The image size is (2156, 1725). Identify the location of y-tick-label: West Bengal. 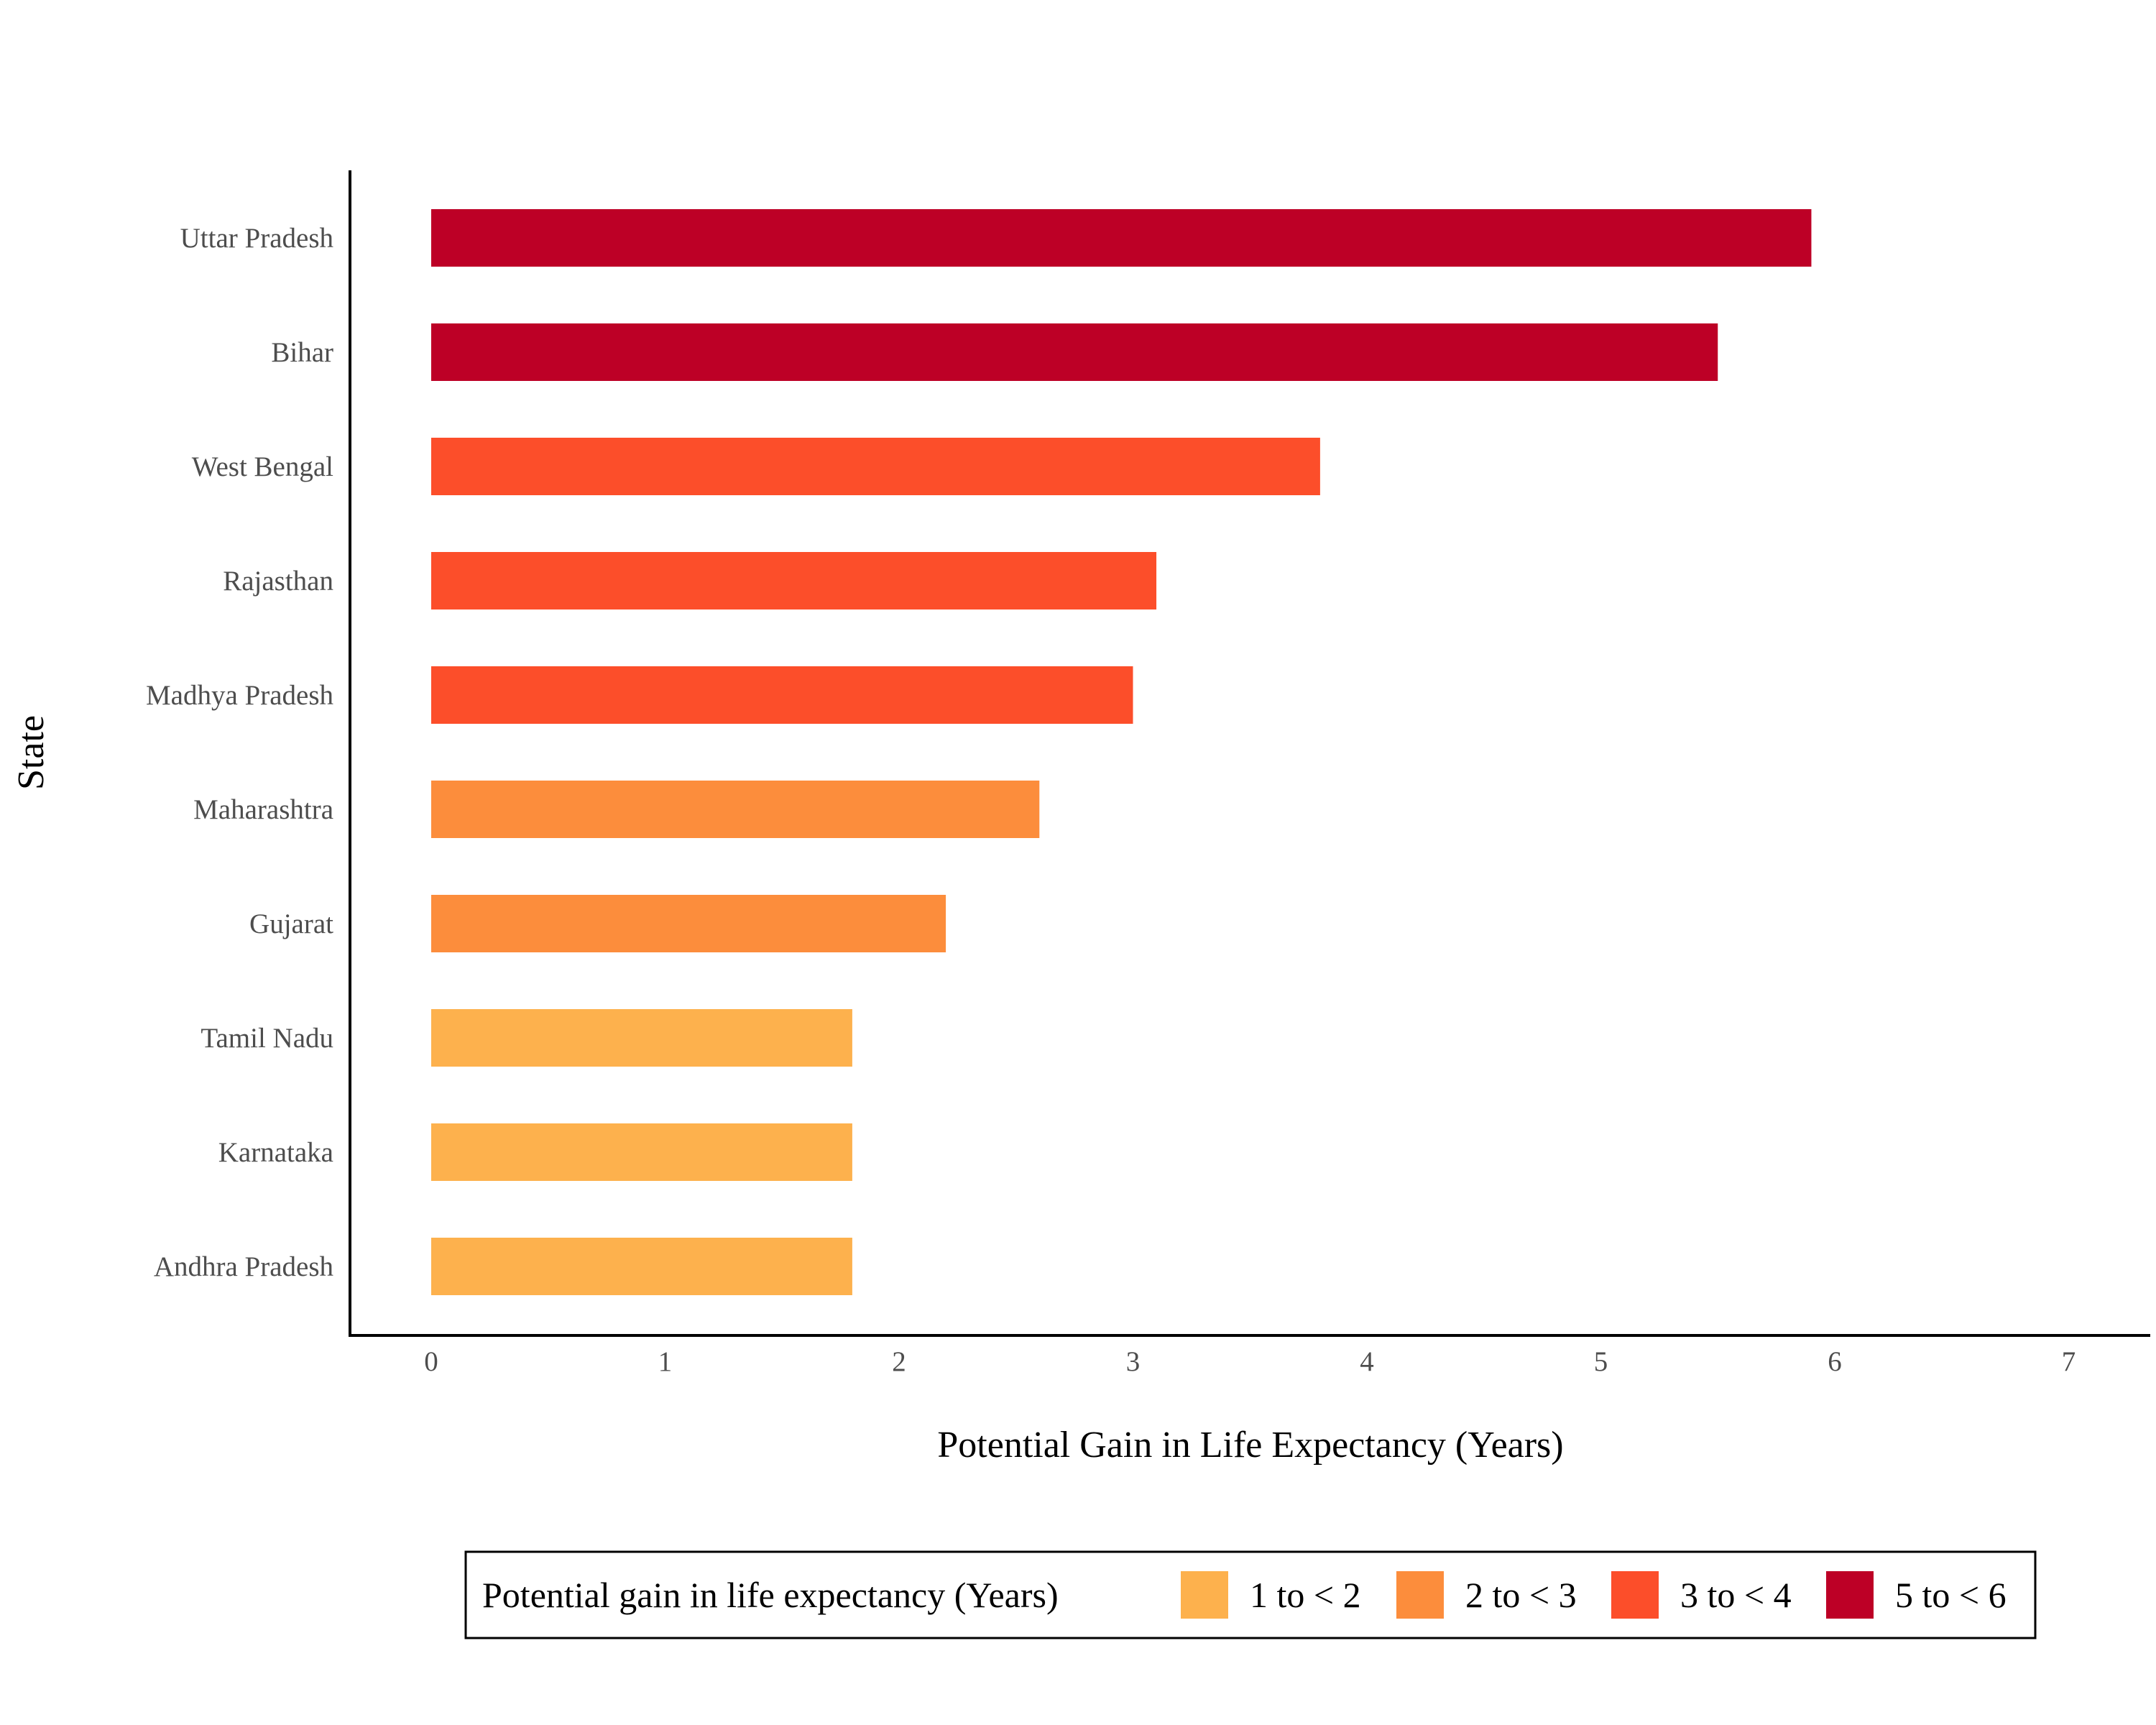
(262, 466).